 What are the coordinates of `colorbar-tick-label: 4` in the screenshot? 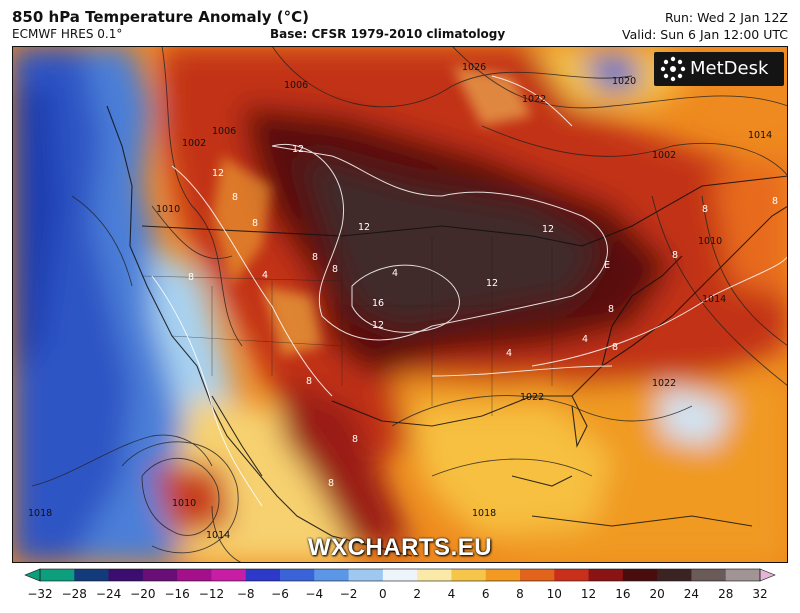 It's located at (451, 594).